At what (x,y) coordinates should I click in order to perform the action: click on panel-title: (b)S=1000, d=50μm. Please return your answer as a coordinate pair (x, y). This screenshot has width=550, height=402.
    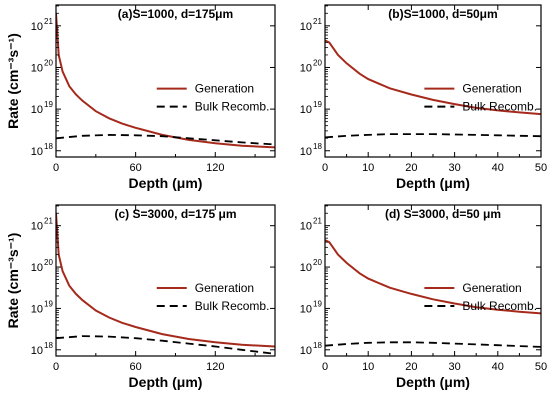
    Looking at the image, I should click on (442, 14).